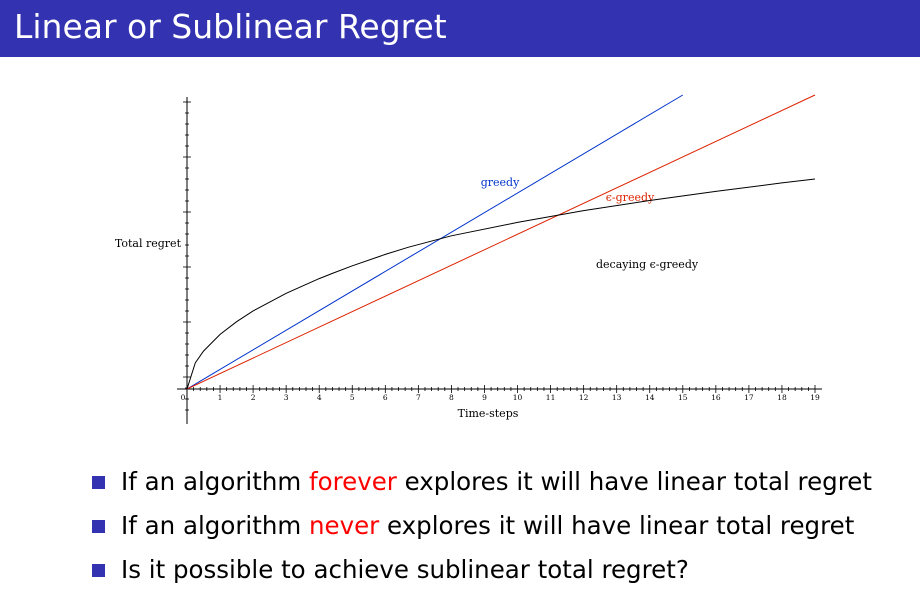  Describe the element at coordinates (617, 397) in the screenshot. I see `x-tick-label: 13` at that location.